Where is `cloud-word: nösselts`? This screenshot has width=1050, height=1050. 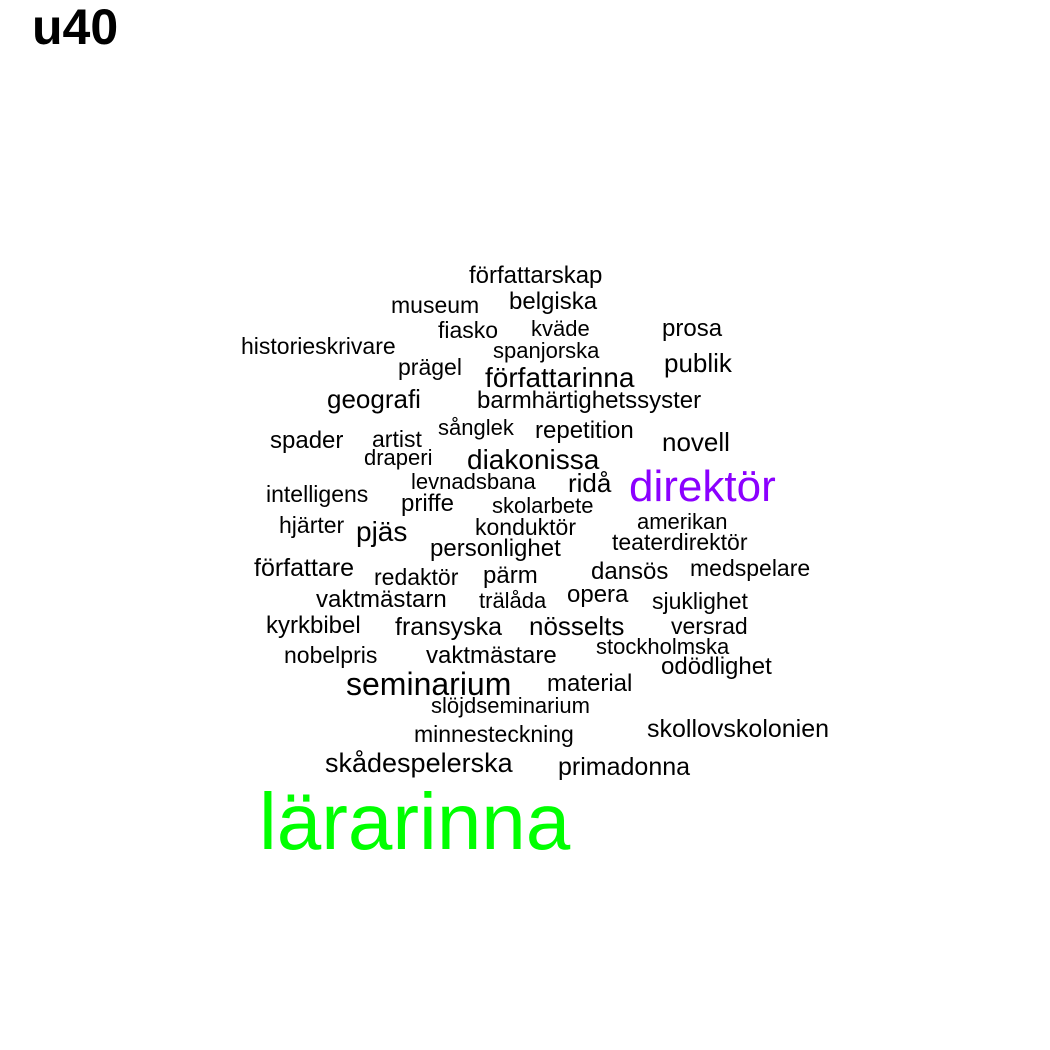
cloud-word: nösselts is located at coordinates (577, 626).